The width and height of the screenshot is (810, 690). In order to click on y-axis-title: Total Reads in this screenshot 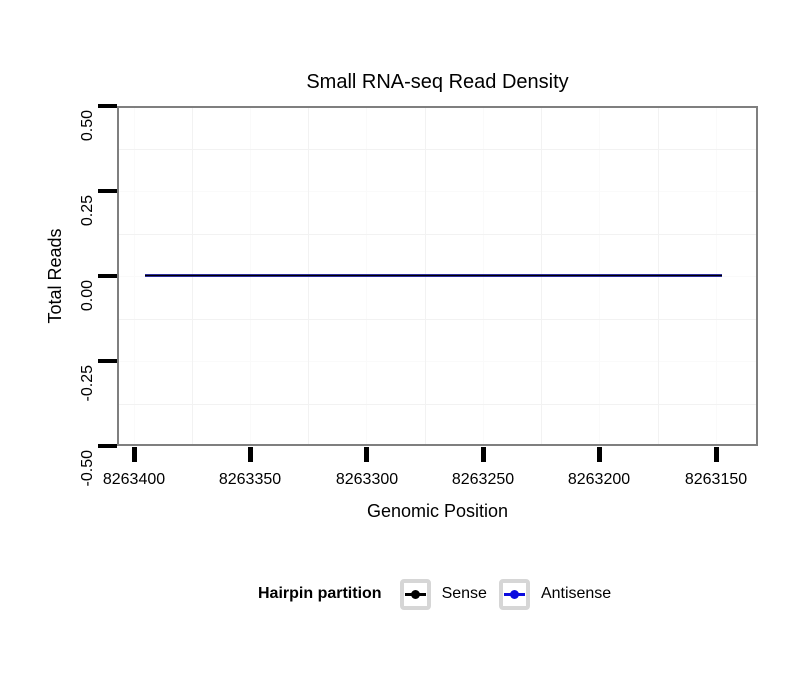, I will do `click(55, 276)`.